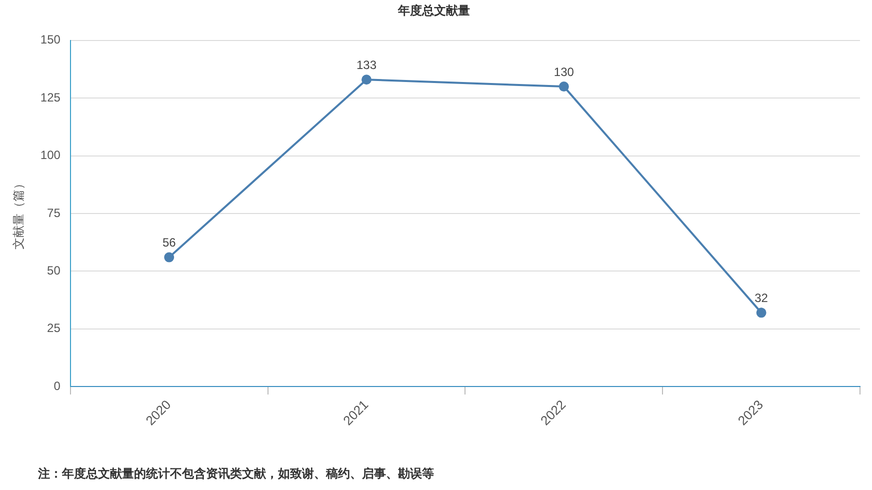 The image size is (872, 490). Describe the element at coordinates (50, 97) in the screenshot. I see `y-tick-label: 125` at that location.